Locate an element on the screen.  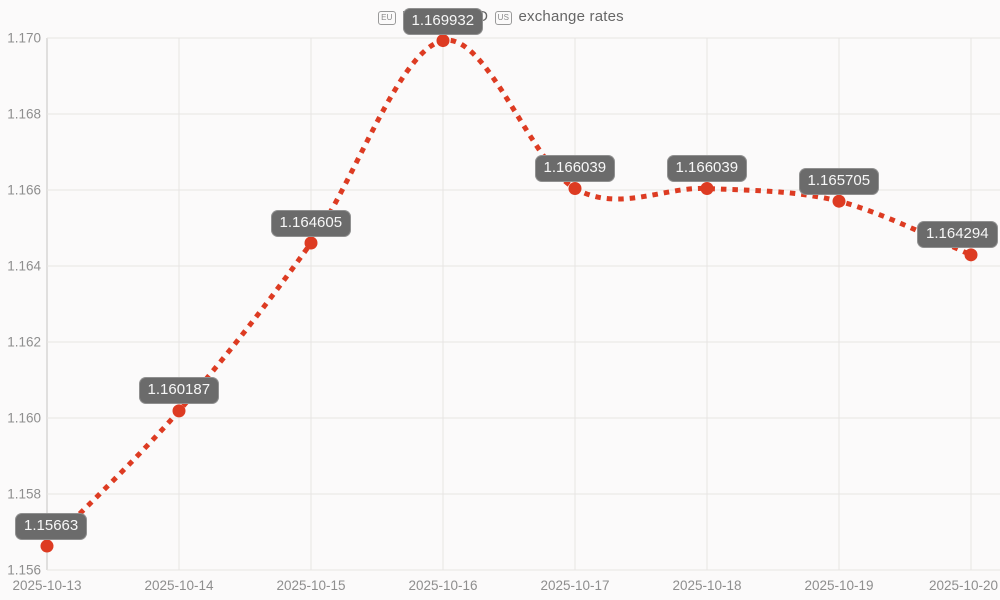
y-tick-label: 1.170 is located at coordinates (24, 38).